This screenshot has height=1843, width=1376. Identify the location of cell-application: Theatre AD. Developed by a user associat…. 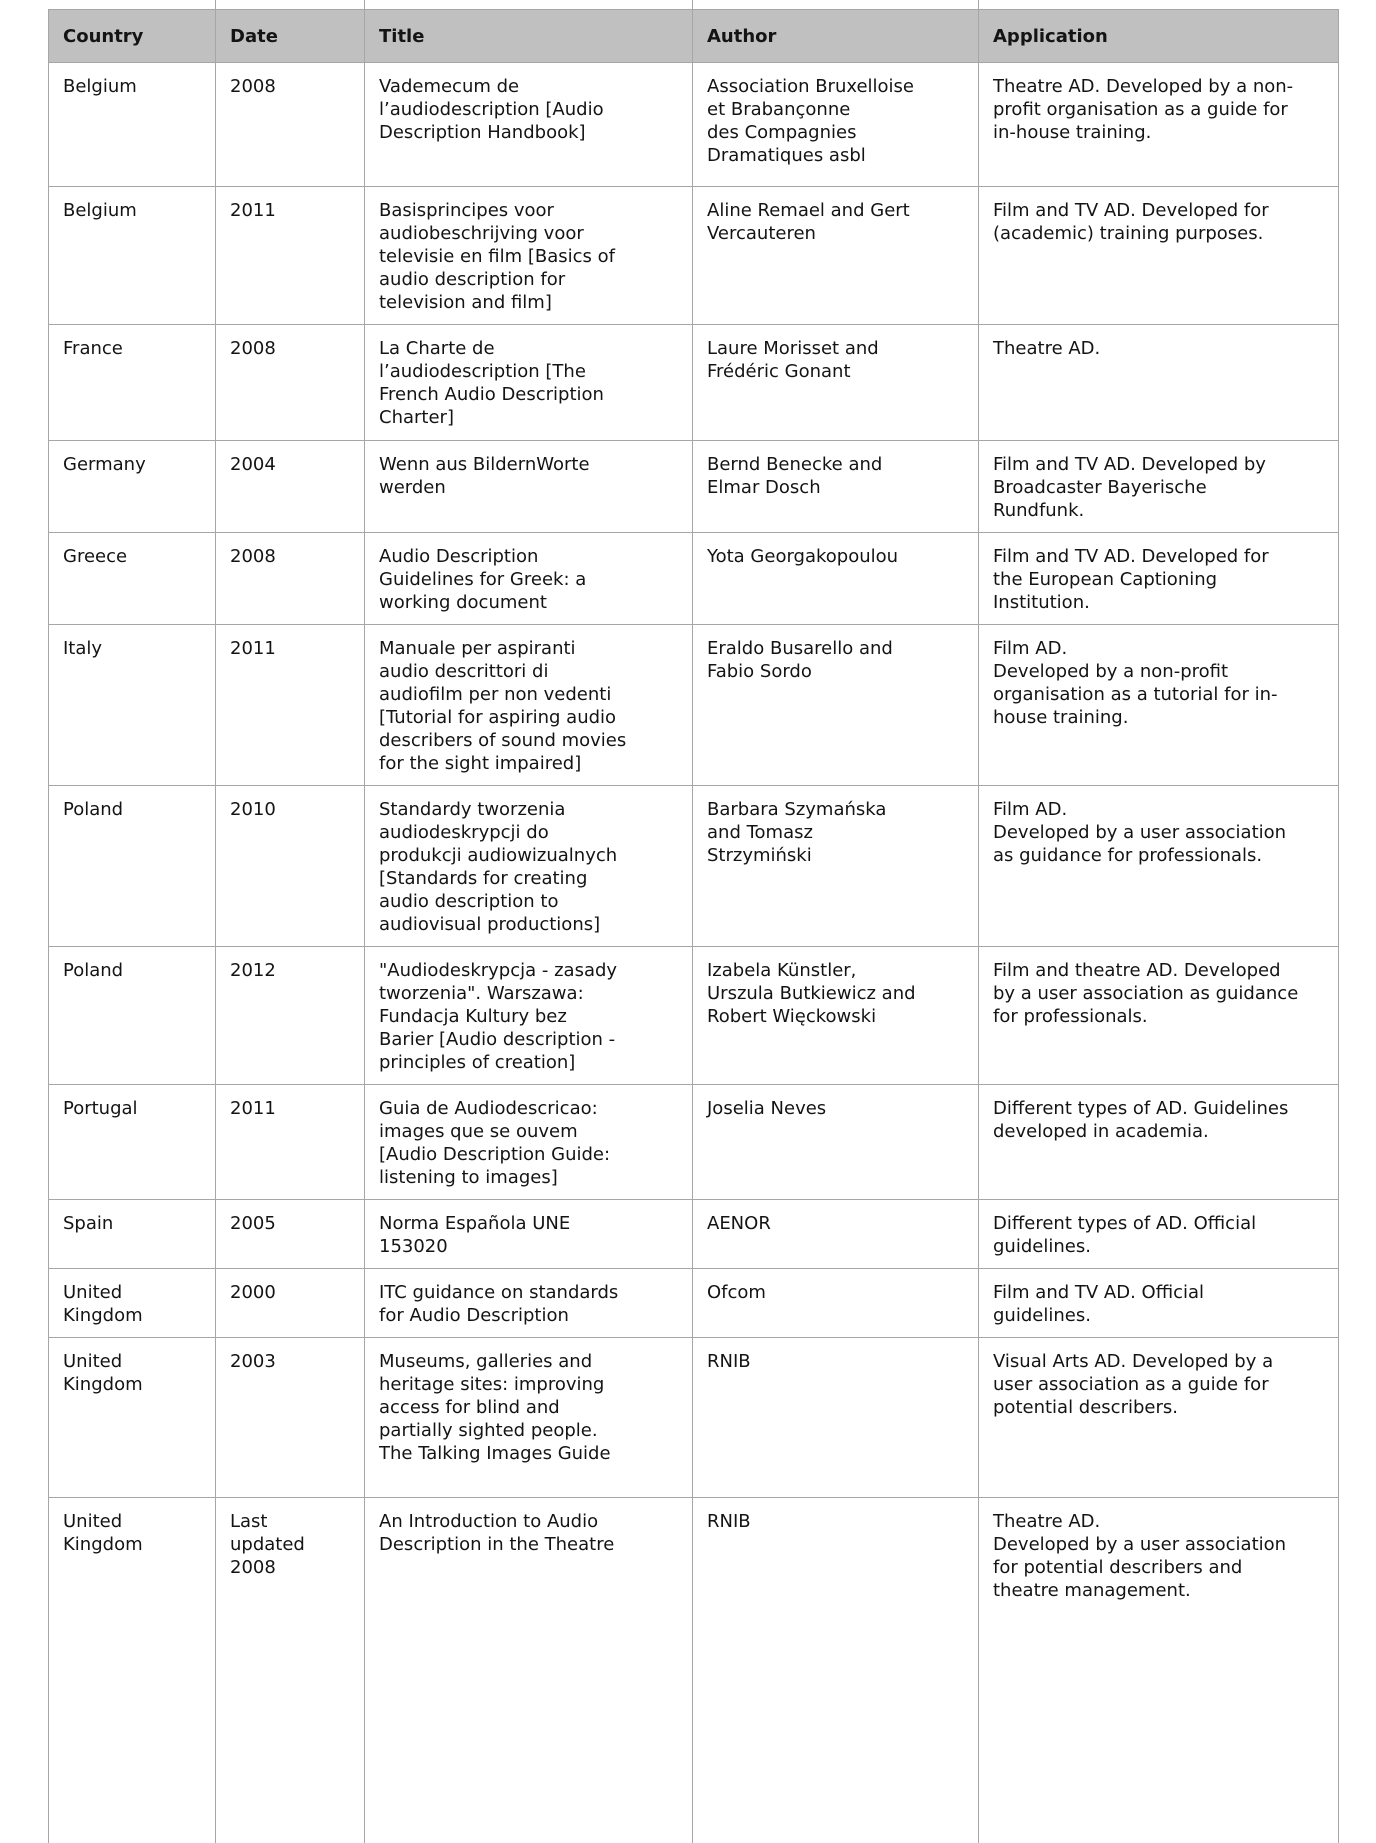
(1158, 1670).